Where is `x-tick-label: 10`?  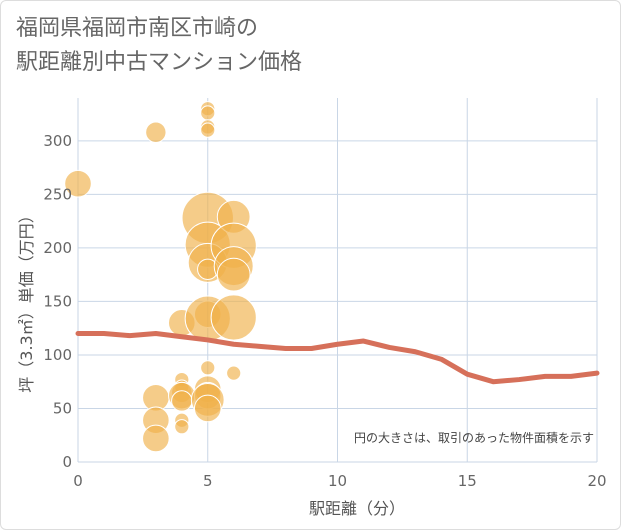
x-tick-label: 10 is located at coordinates (337, 481).